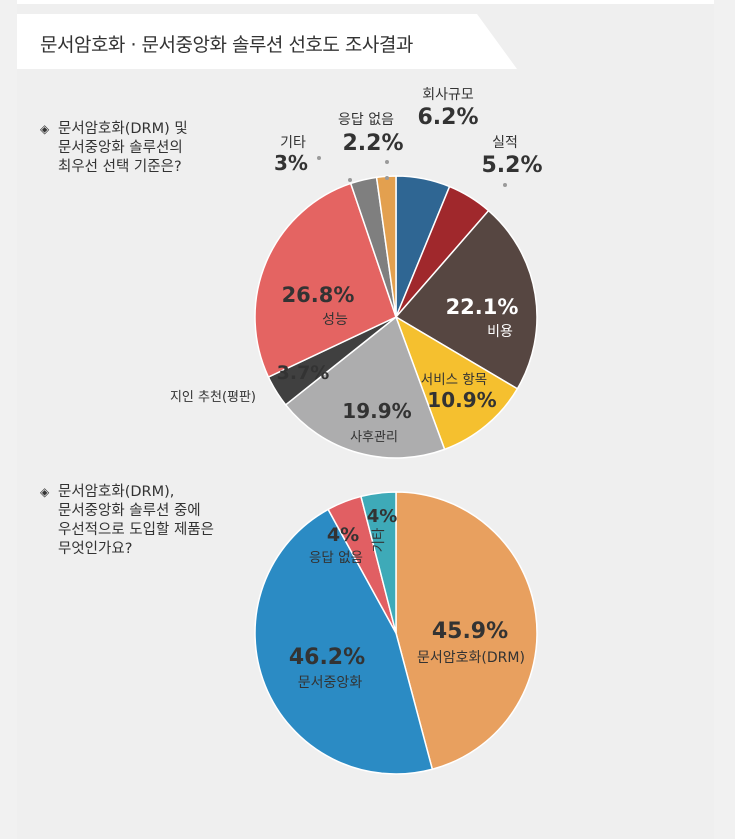 The width and height of the screenshot is (735, 839). I want to click on question-1-line-3: 최우선 선택 기준은?, so click(120, 167).